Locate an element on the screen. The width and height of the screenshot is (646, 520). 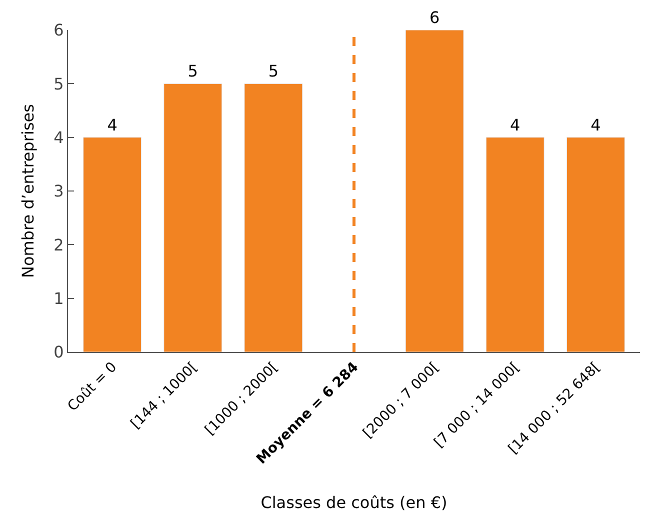
y-tick-label: 4 is located at coordinates (59, 137).